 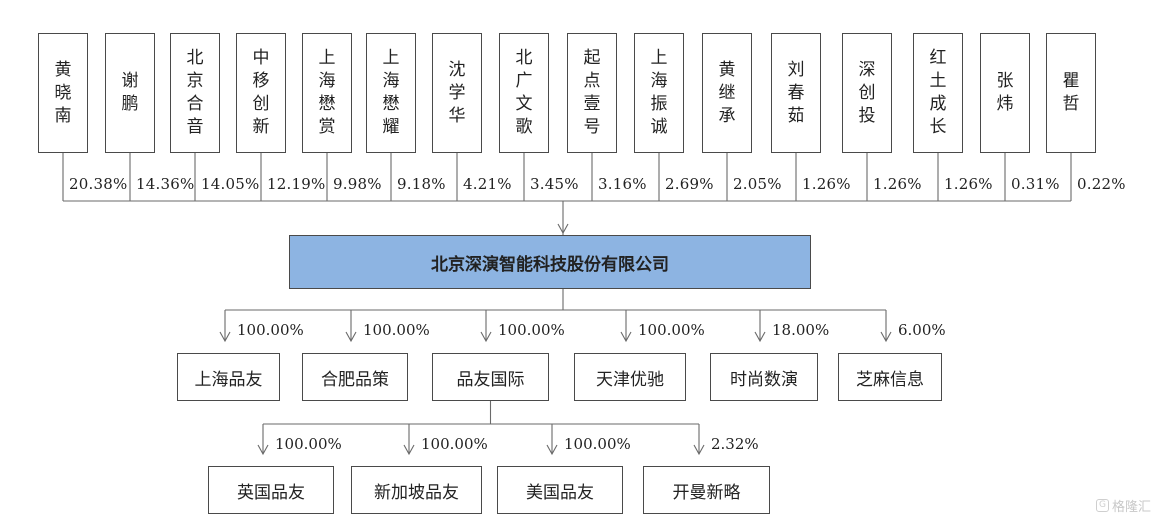 What do you see at coordinates (195, 58) in the screenshot?
I see `shareholder-name-char: 北` at bounding box center [195, 58].